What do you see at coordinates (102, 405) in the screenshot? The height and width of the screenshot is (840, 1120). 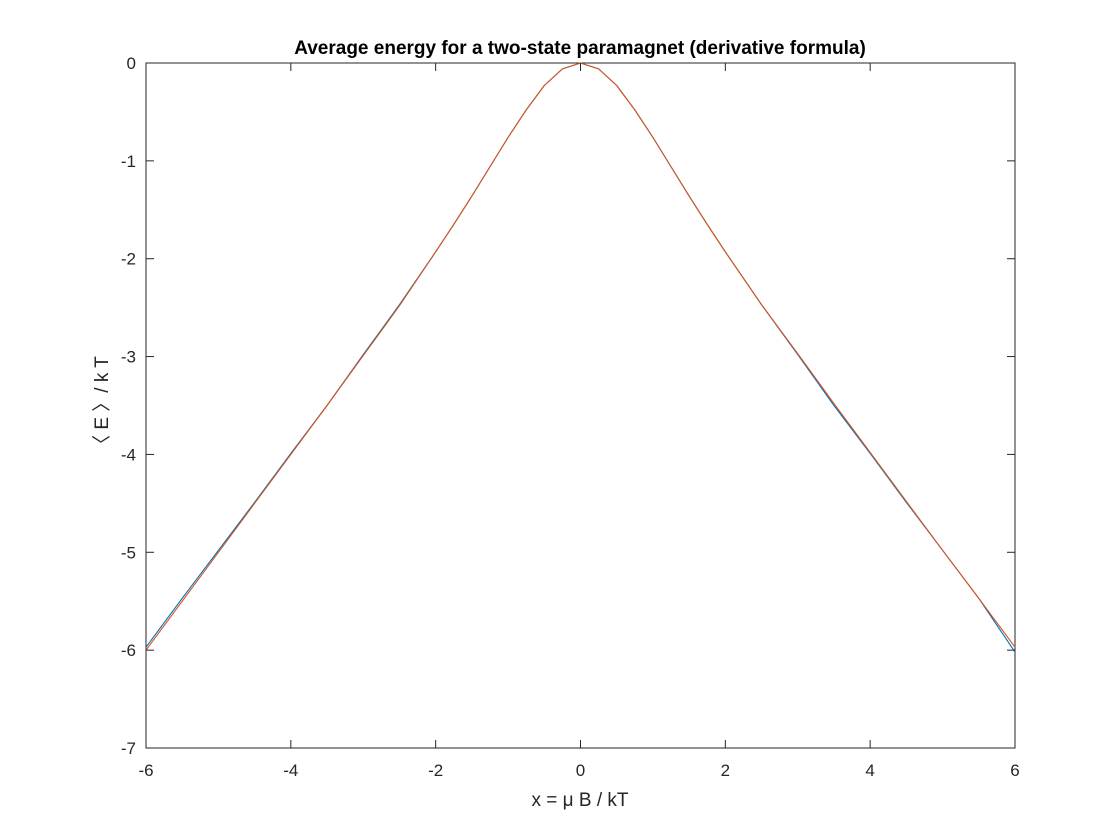 I see `y-axis-label: 〈 E 〉/ k T` at bounding box center [102, 405].